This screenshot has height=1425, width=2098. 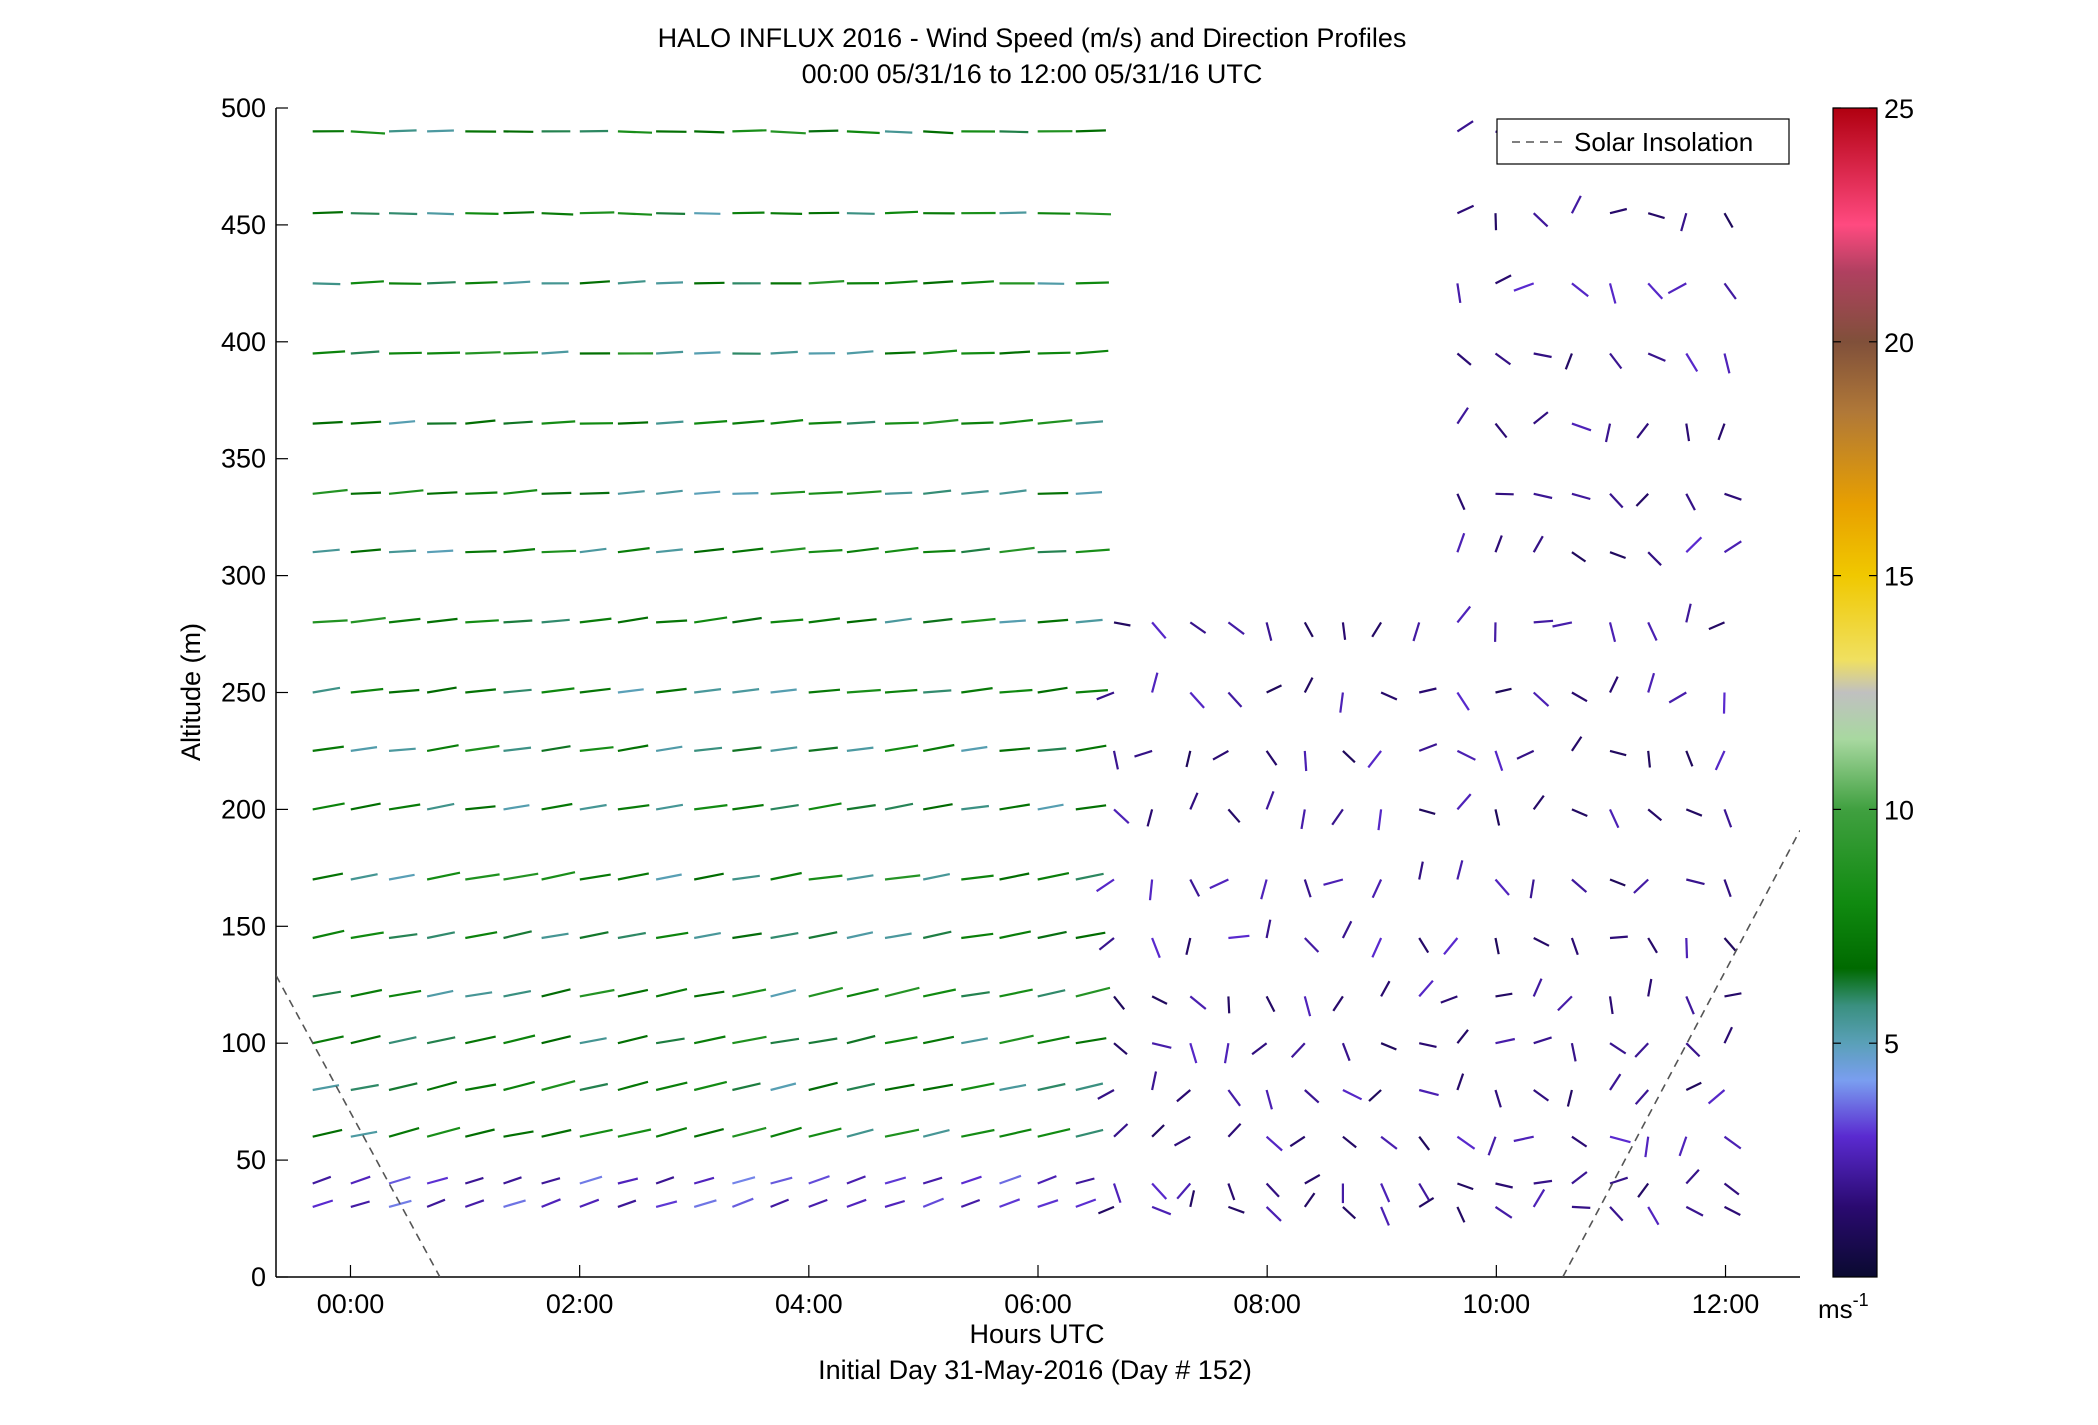 I want to click on y-tick-label: 350, so click(x=243, y=459).